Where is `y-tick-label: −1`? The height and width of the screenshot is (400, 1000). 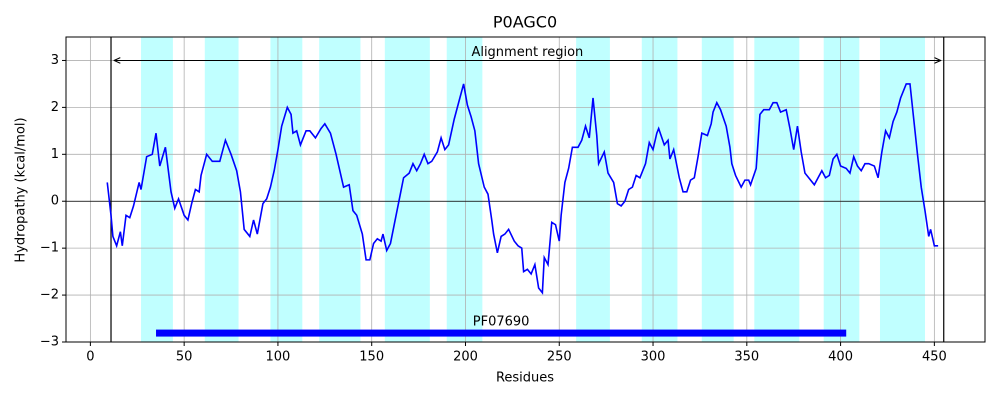 y-tick-label: −1 is located at coordinates (49, 248).